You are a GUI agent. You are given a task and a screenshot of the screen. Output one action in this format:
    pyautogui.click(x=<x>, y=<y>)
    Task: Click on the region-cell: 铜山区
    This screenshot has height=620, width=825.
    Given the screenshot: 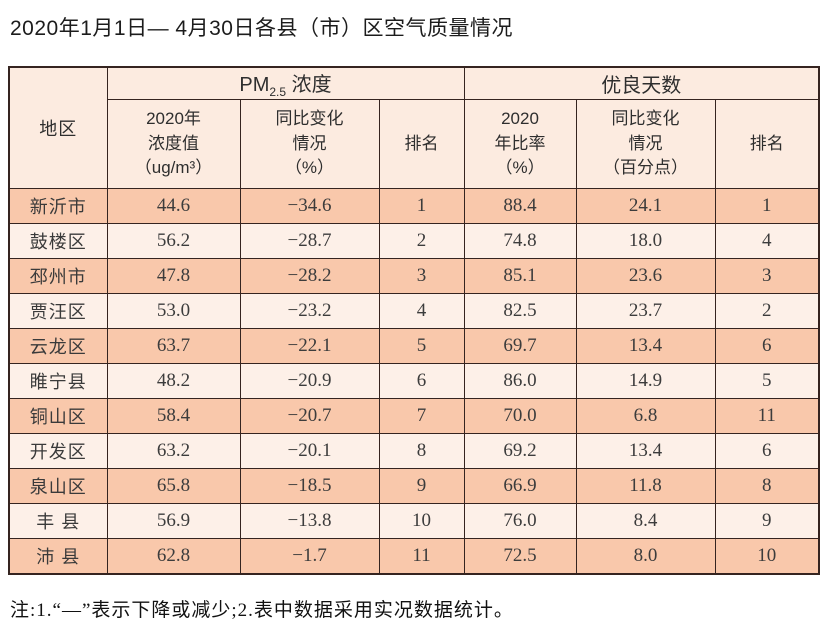 What is the action you would take?
    pyautogui.click(x=58, y=416)
    